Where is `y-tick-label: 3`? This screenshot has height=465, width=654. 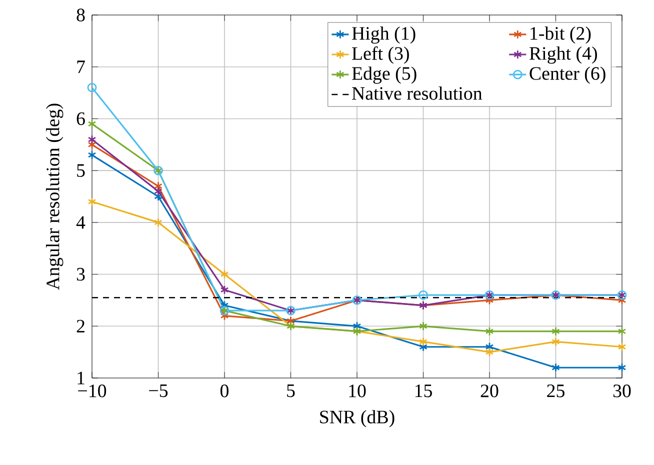
y-tick-label: 3 is located at coordinates (80, 274).